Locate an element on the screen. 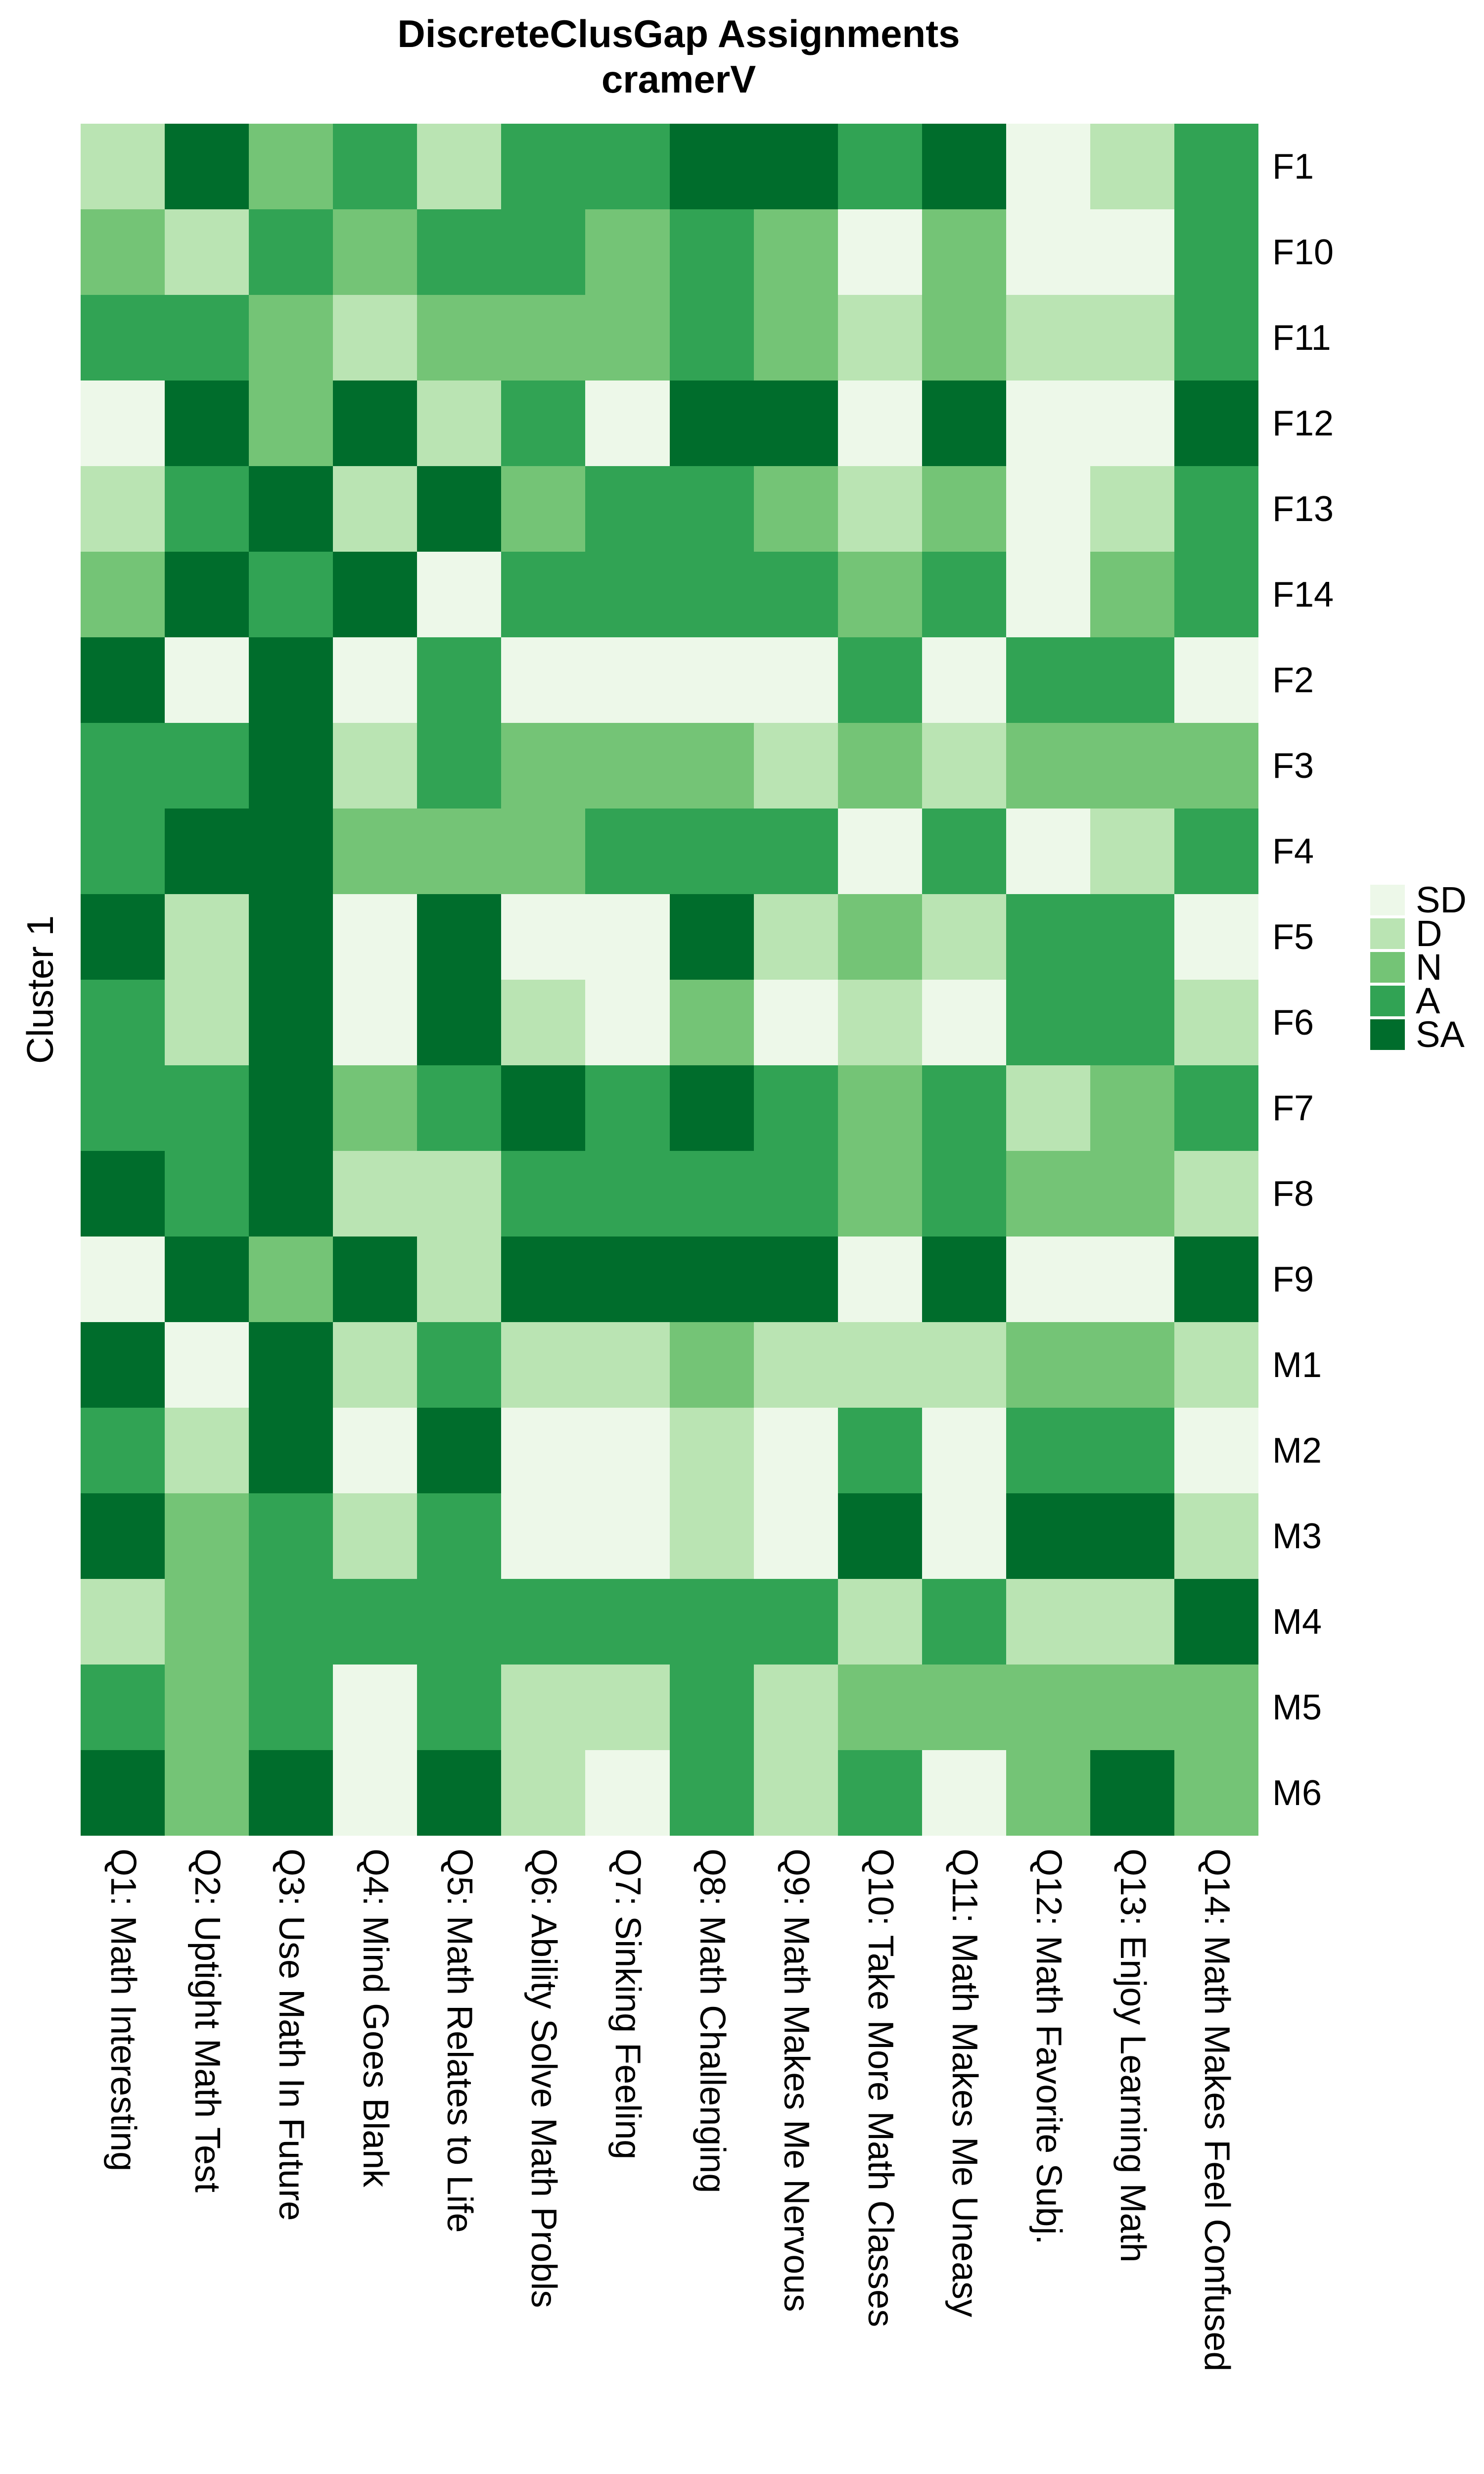 The height and width of the screenshot is (2474, 1484). y-tick-label: F14 is located at coordinates (1303, 595).